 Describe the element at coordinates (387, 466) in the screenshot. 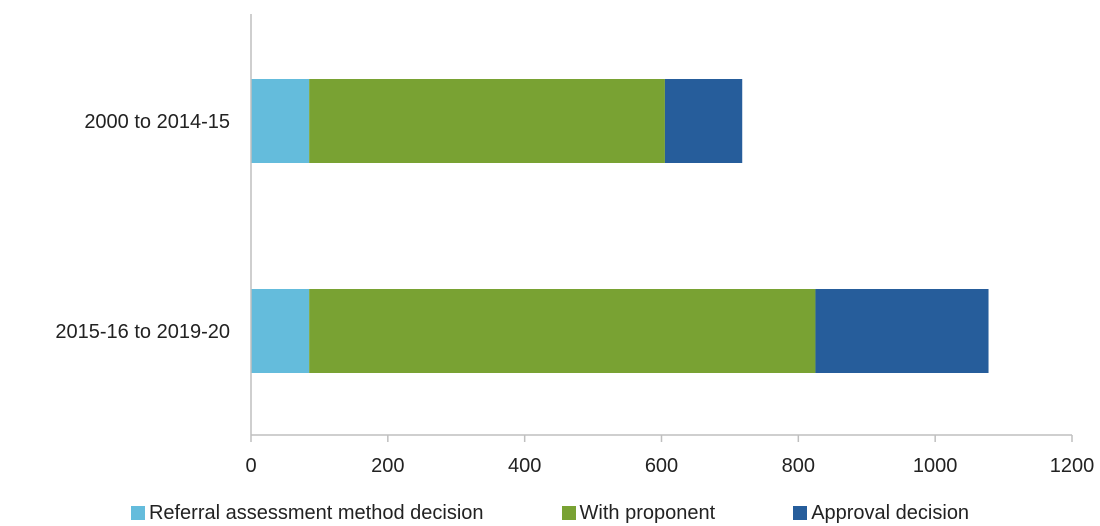

I see `x-tick-label: 200` at that location.